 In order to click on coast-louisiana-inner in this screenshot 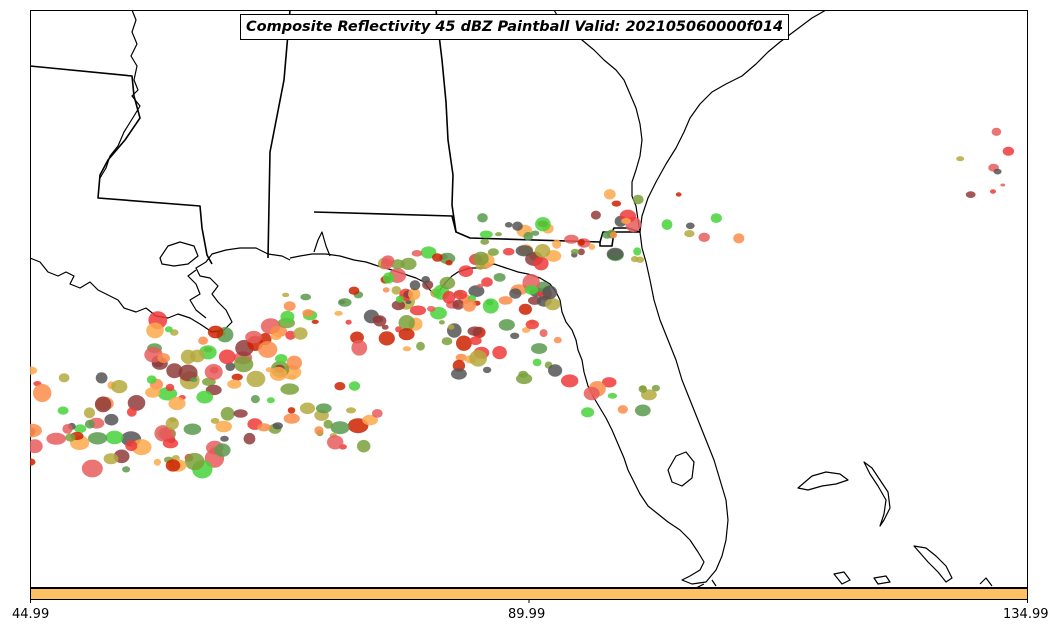, I will do `click(197, 294)`.